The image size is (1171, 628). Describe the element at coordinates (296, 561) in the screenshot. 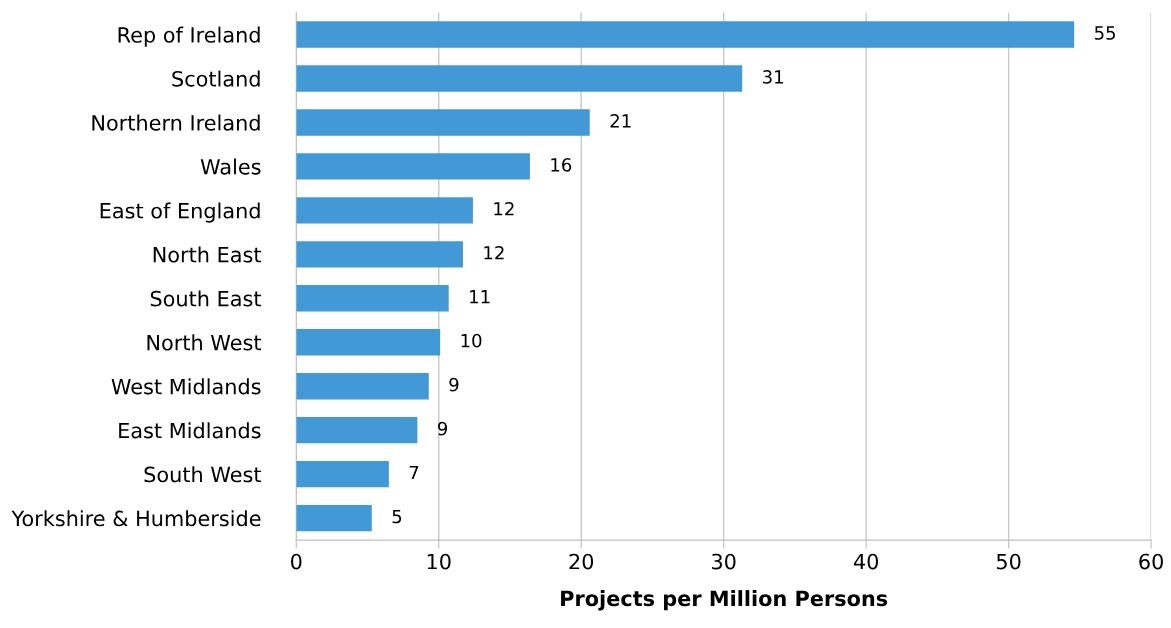

I see `x-tick-label: 0` at that location.